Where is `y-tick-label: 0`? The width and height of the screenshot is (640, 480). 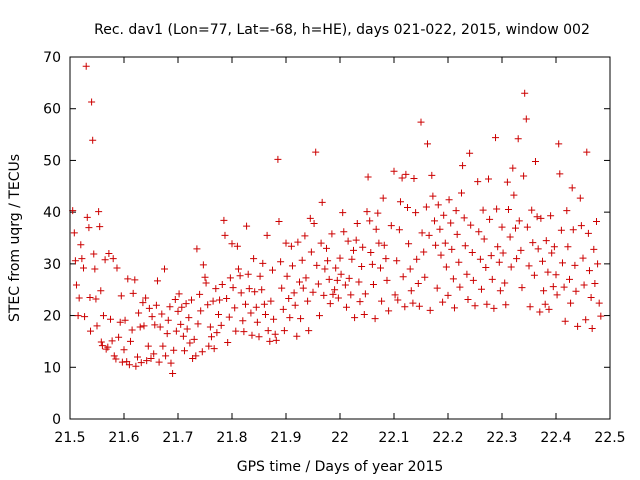 y-tick-label: 0 is located at coordinates (56, 420).